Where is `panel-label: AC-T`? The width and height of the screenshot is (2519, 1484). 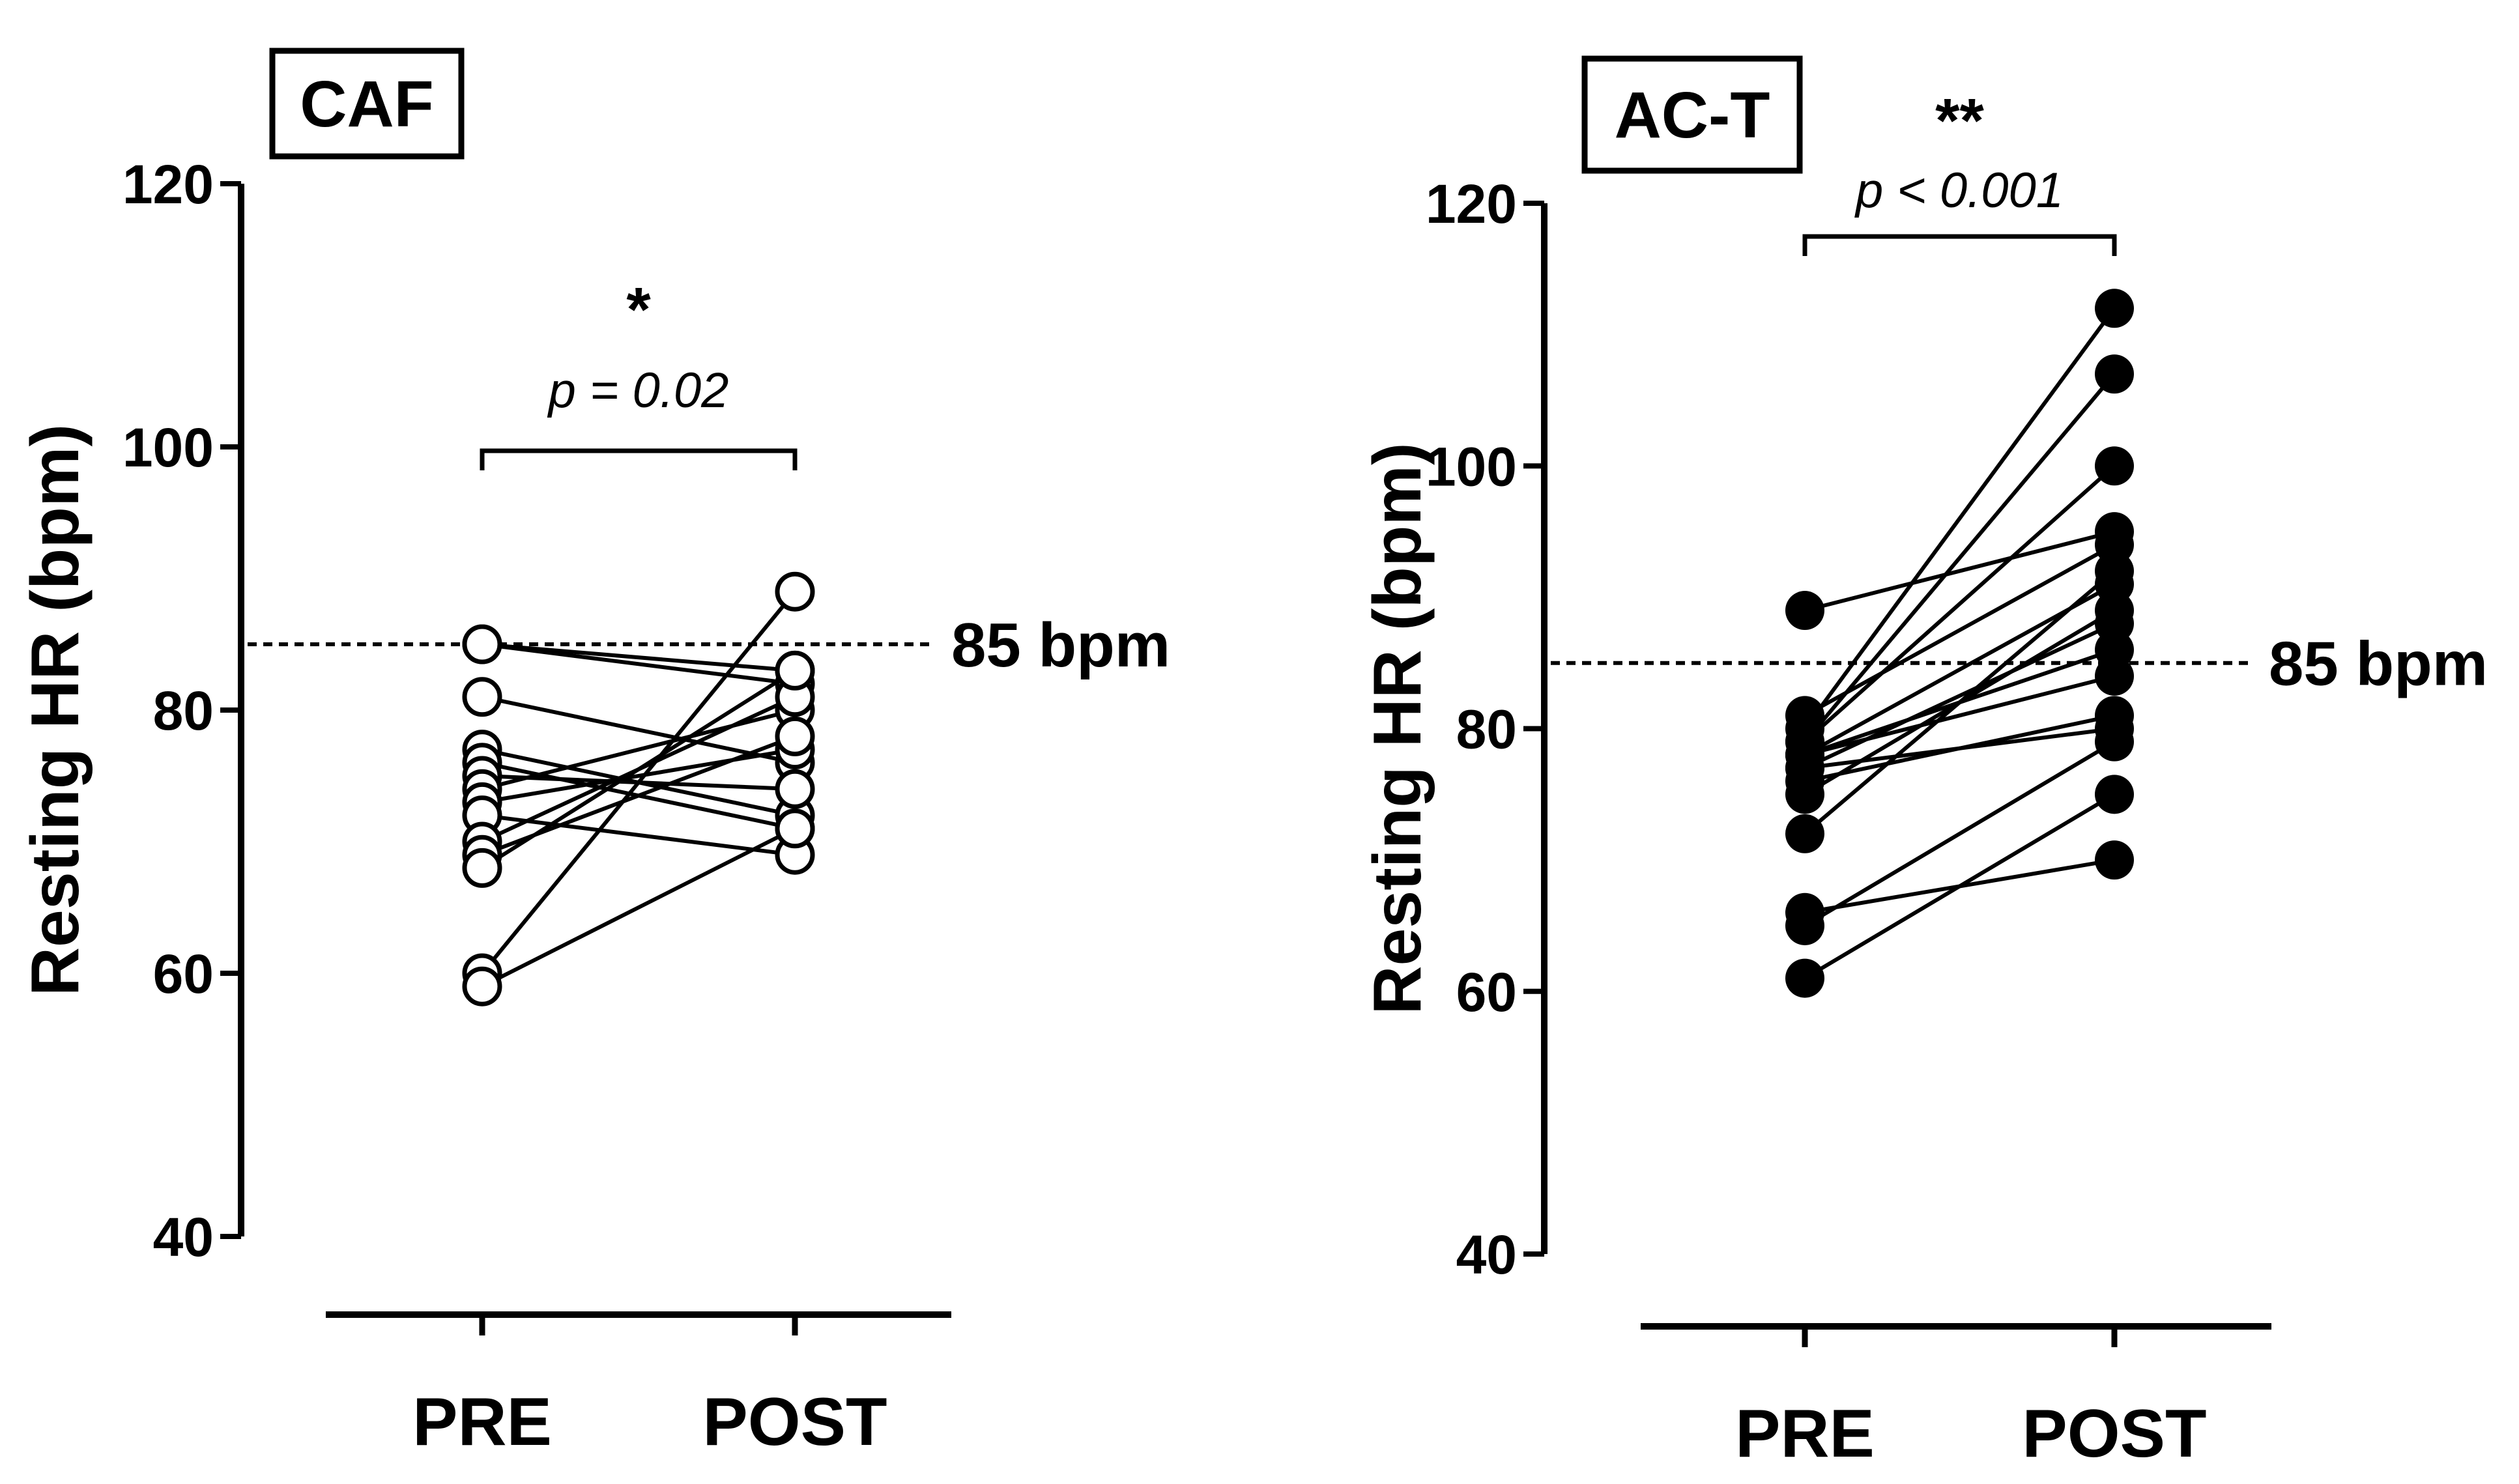 panel-label: AC-T is located at coordinates (1692, 116).